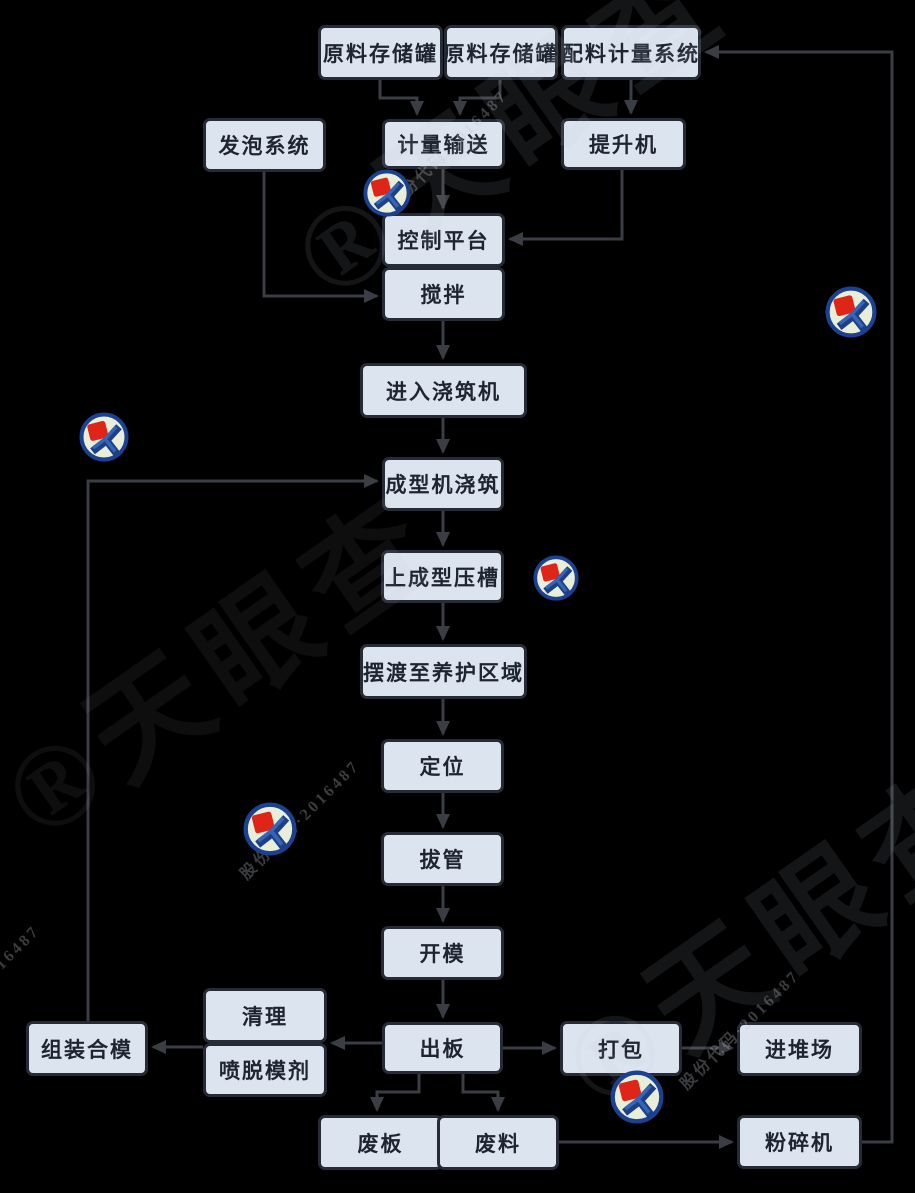  Describe the element at coordinates (380, 52) in the screenshot. I see `node-raw-material-tank-1: 原料存储罐` at that location.